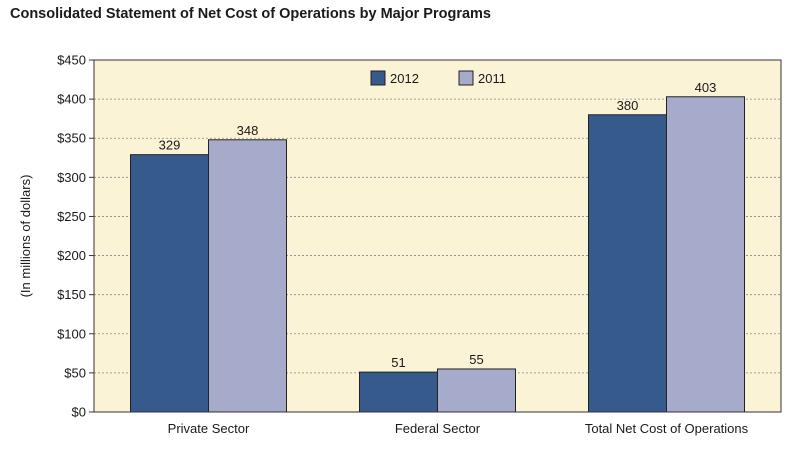 This screenshot has height=449, width=800. Describe the element at coordinates (706, 87) in the screenshot. I see `data-label: 403` at that location.